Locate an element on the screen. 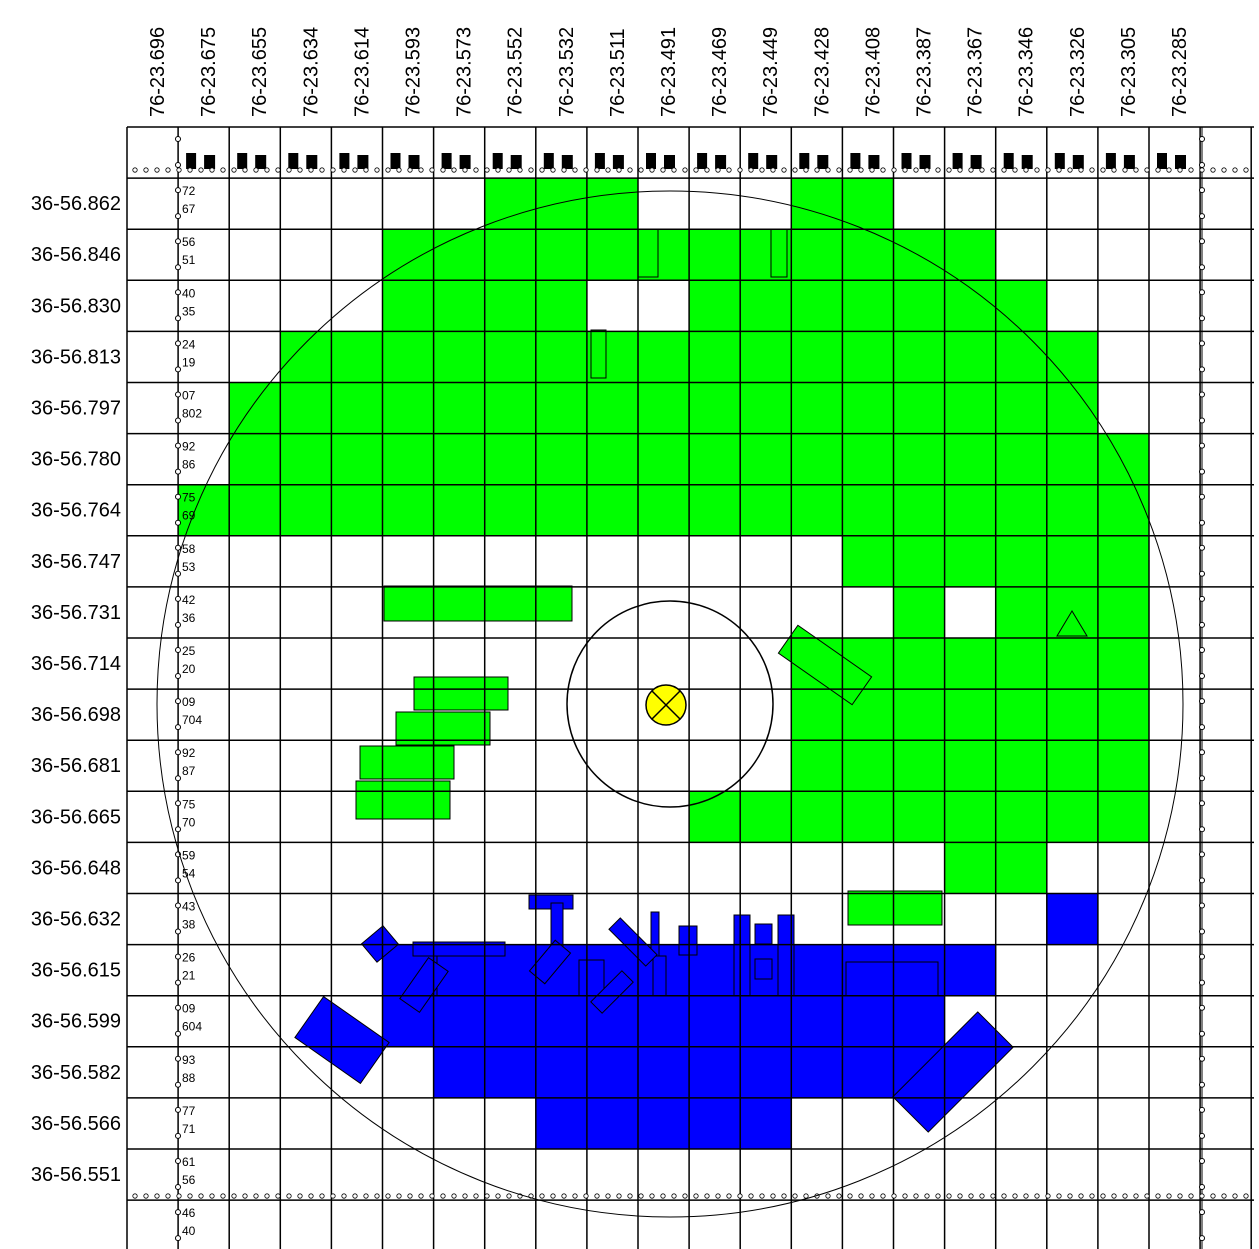 This screenshot has width=1259, height=1249. latitude-label: 36-56.599 is located at coordinates (76, 1022).